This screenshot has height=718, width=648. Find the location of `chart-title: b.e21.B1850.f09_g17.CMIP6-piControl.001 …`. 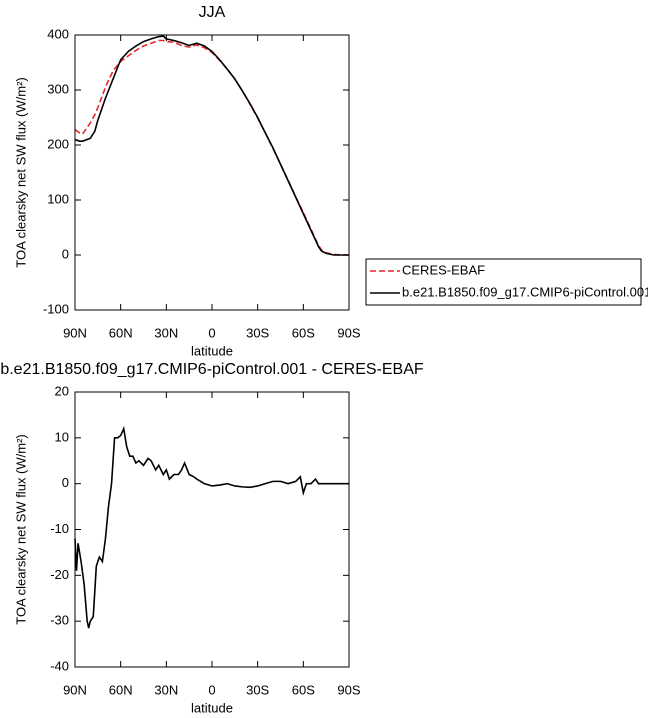

chart-title: b.e21.B1850.f09_g17.CMIP6-piControl.001 … is located at coordinates (212, 369).